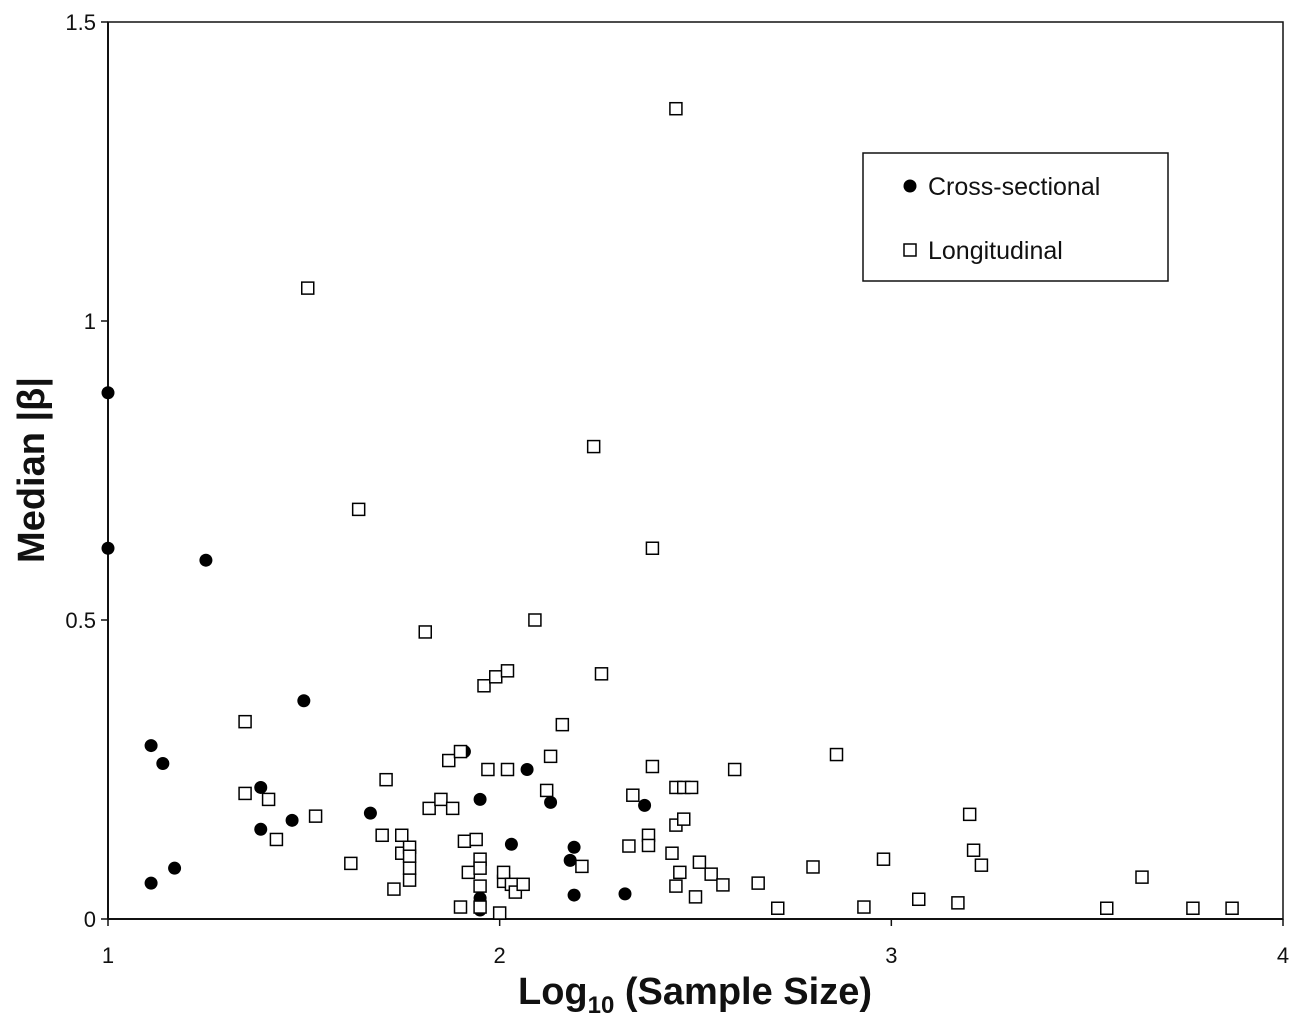 Image resolution: width=1301 pixels, height=1022 pixels. Describe the element at coordinates (90, 919) in the screenshot. I see `y-tick-label: 0` at that location.